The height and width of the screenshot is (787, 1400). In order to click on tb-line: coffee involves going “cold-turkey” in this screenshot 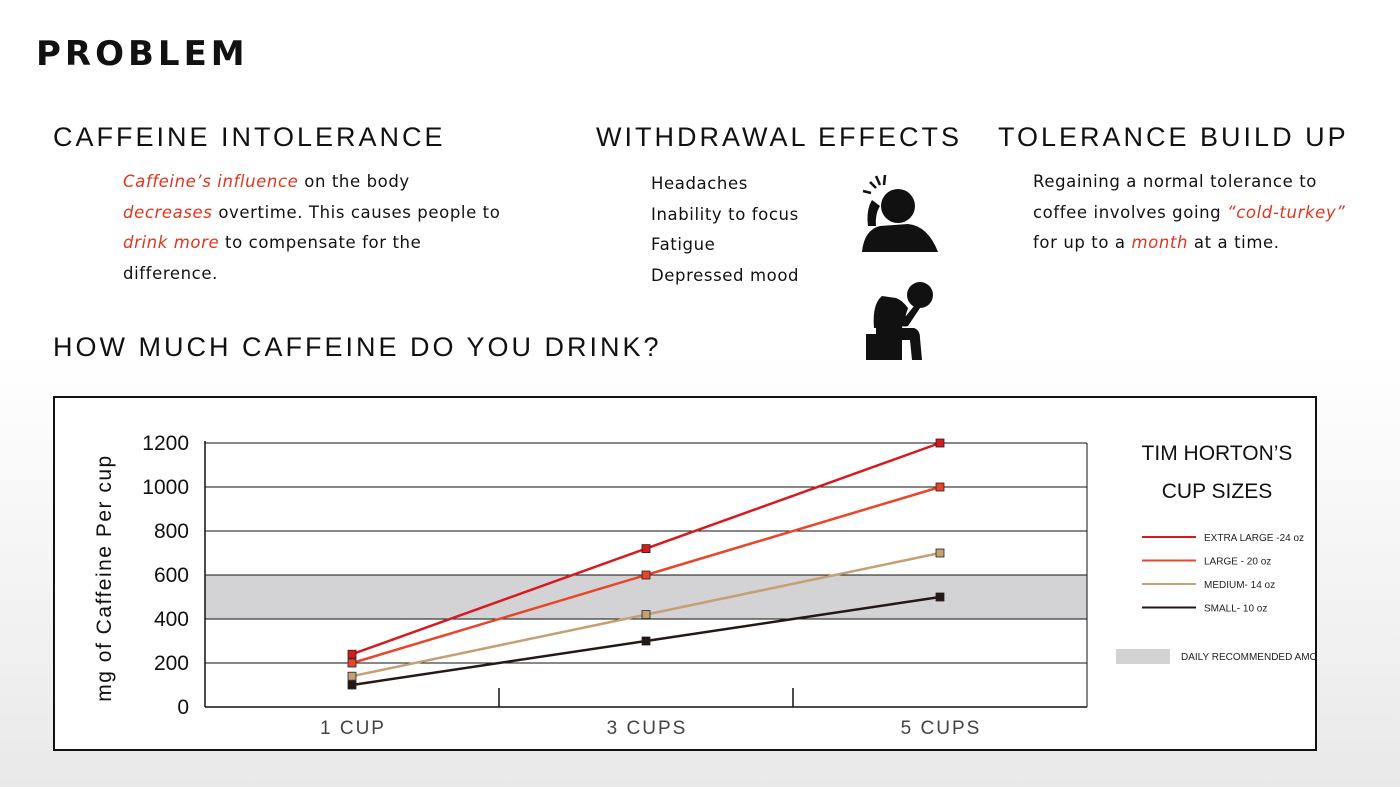, I will do `click(1213, 213)`.